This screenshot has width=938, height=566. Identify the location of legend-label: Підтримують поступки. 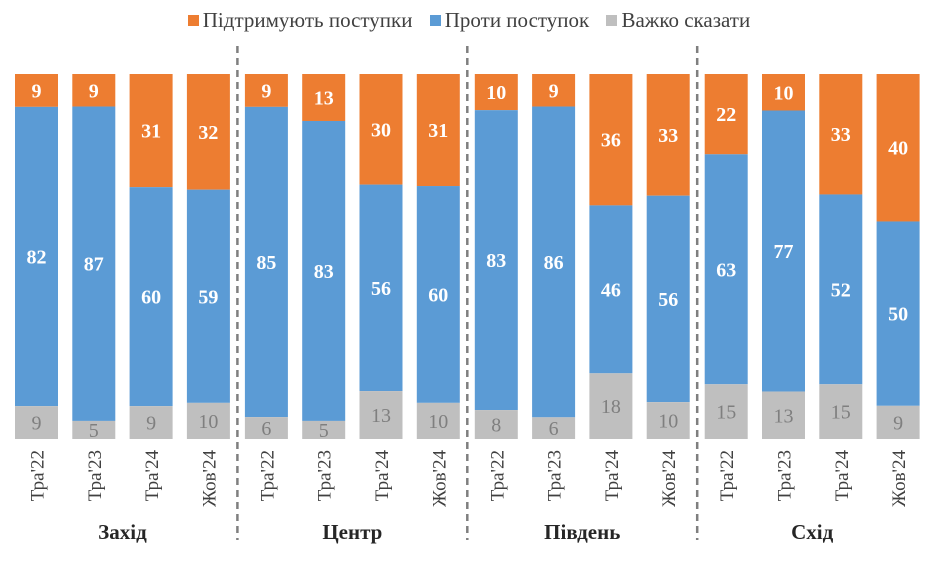
(307, 20).